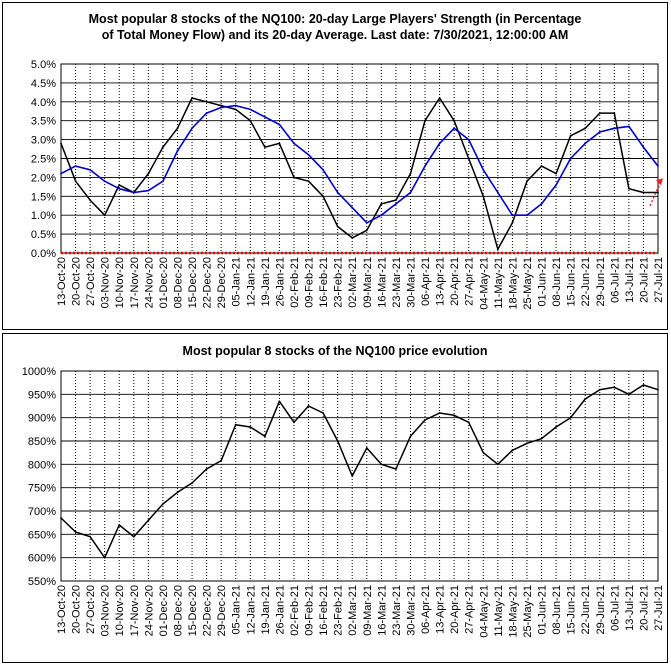 This screenshot has width=671, height=665. Describe the element at coordinates (659, 280) in the screenshot. I see `x-tick-label: 27-Jul-21` at that location.